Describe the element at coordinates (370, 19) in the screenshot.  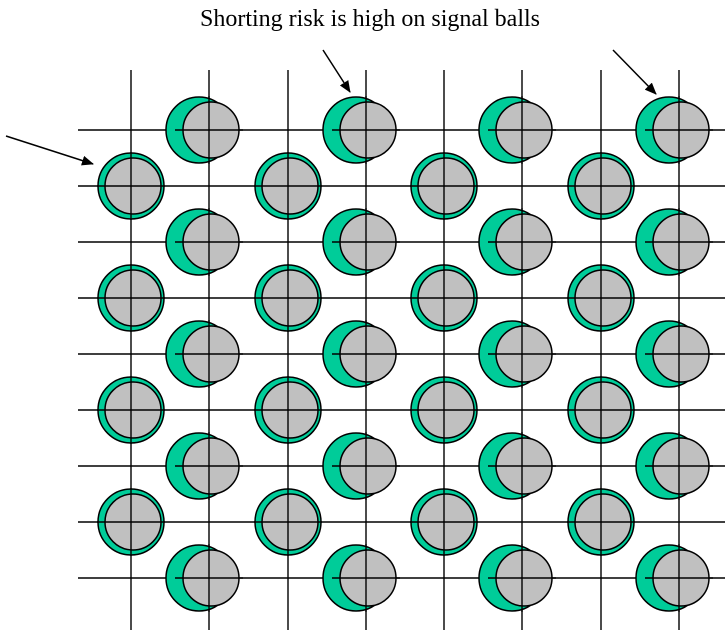
I see `caption-text: Shorting risk is high on signal balls` at that location.